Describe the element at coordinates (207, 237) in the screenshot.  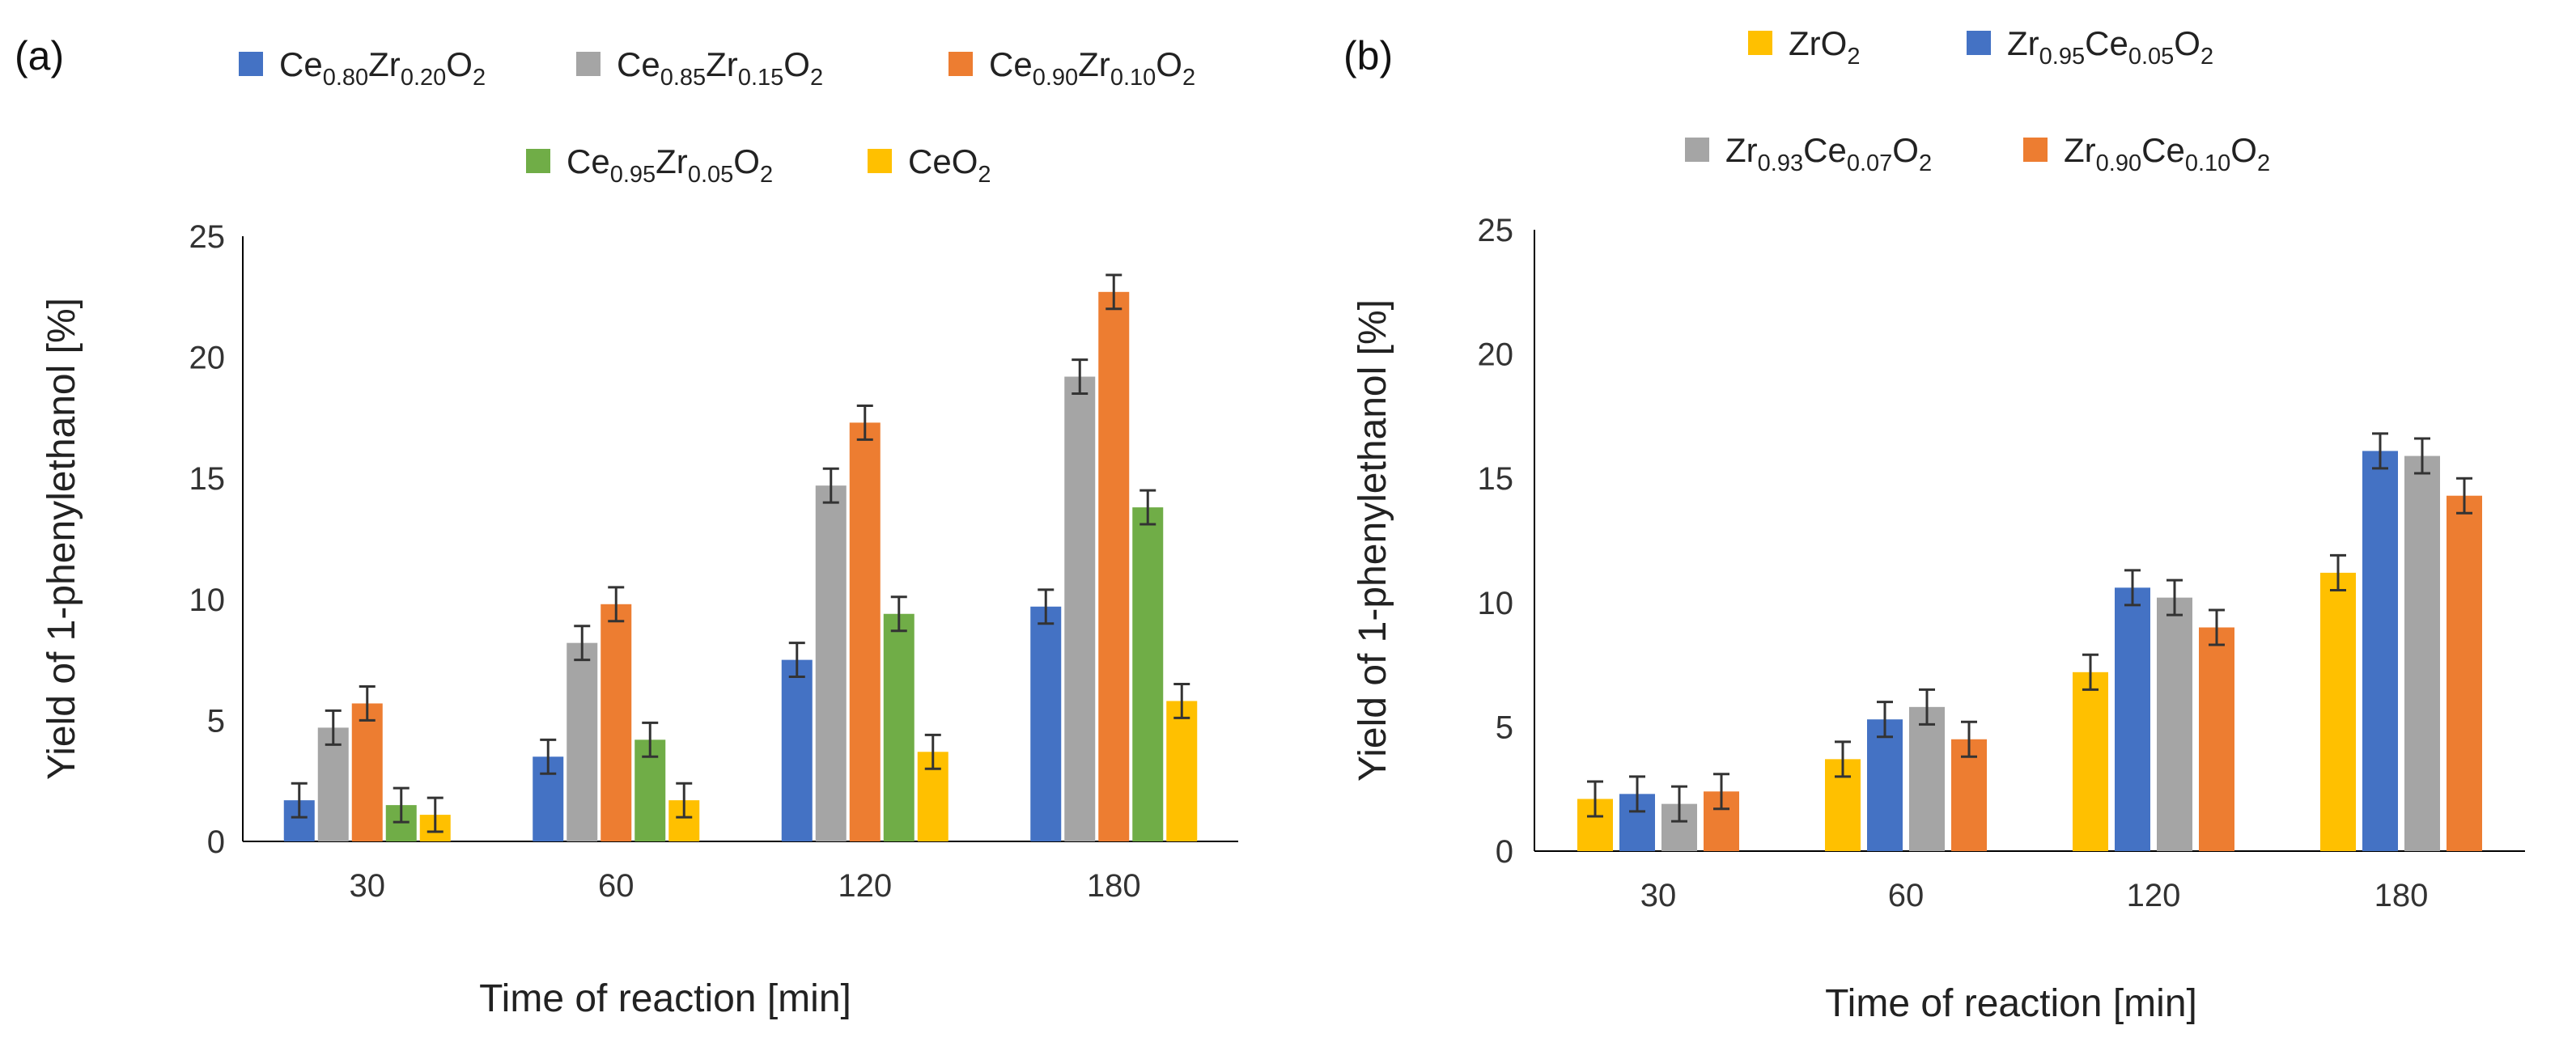
I see `y-tick-label: 25` at that location.